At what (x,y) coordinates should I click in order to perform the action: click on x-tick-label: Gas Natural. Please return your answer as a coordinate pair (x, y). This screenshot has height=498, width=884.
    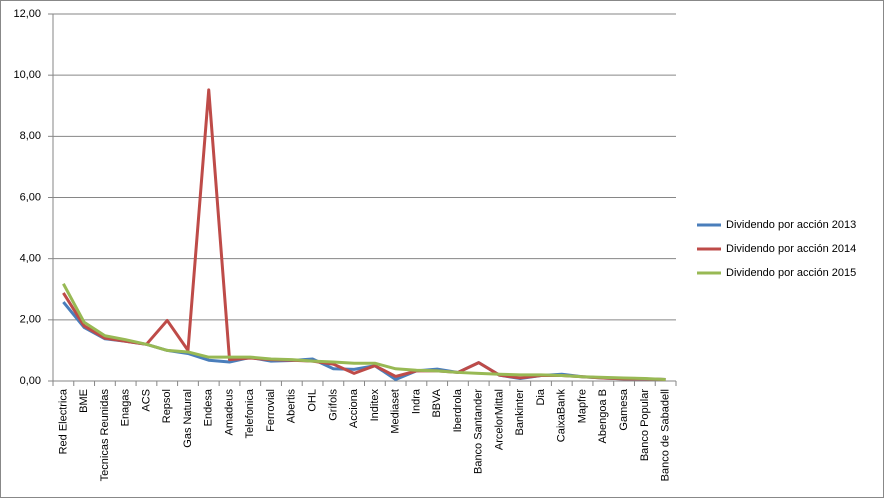
    Looking at the image, I should click on (188, 418).